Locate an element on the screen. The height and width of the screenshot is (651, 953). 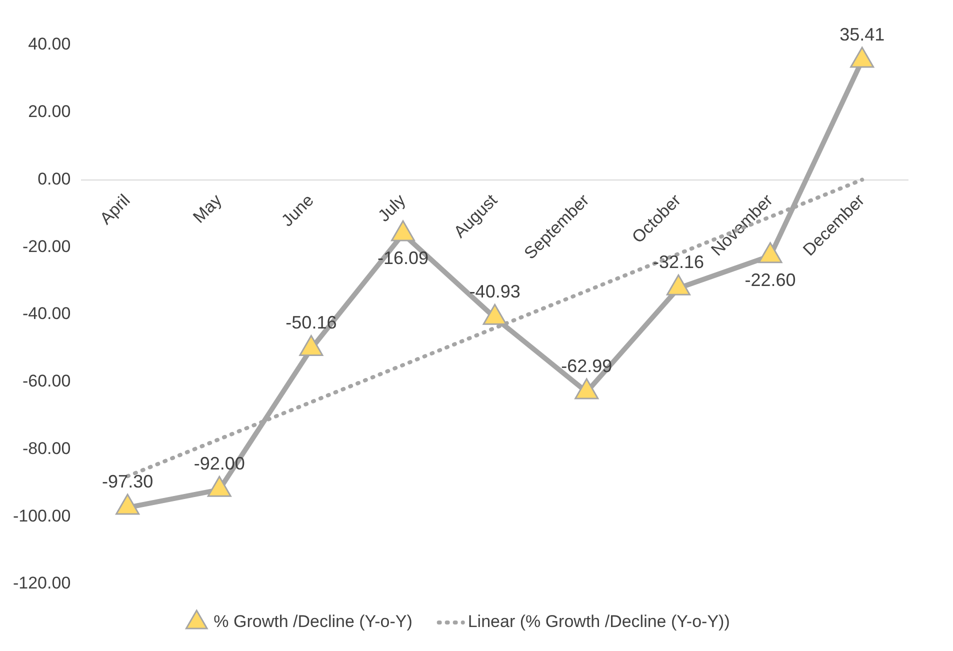
data-label: -97.30 is located at coordinates (128, 482).